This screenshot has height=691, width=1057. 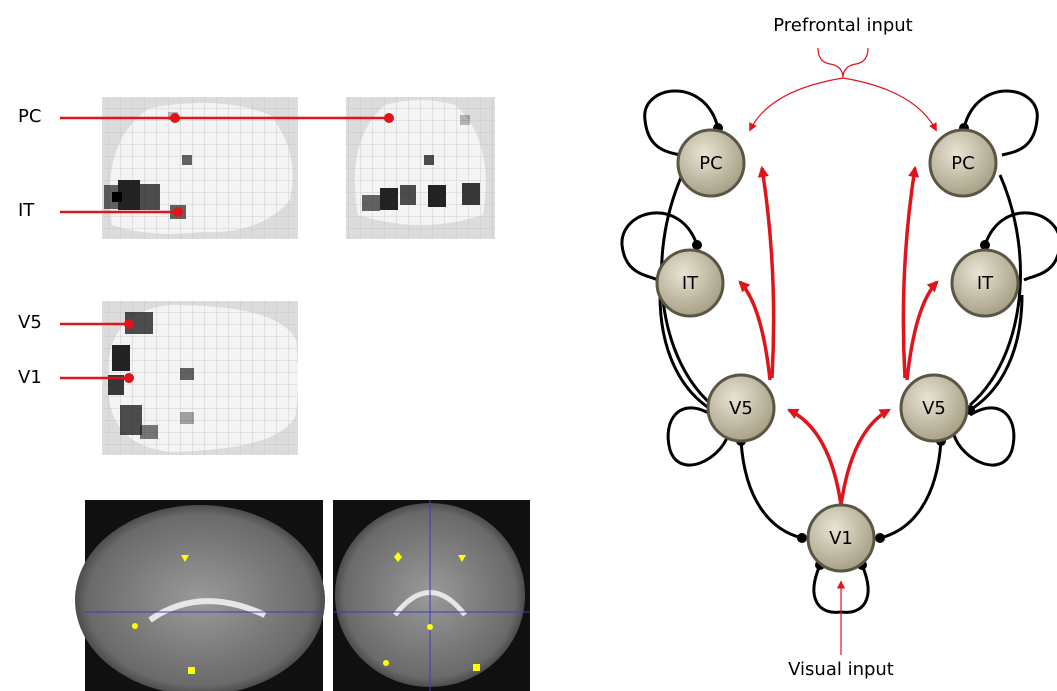 I want to click on region-label: PC, so click(x=29, y=116).